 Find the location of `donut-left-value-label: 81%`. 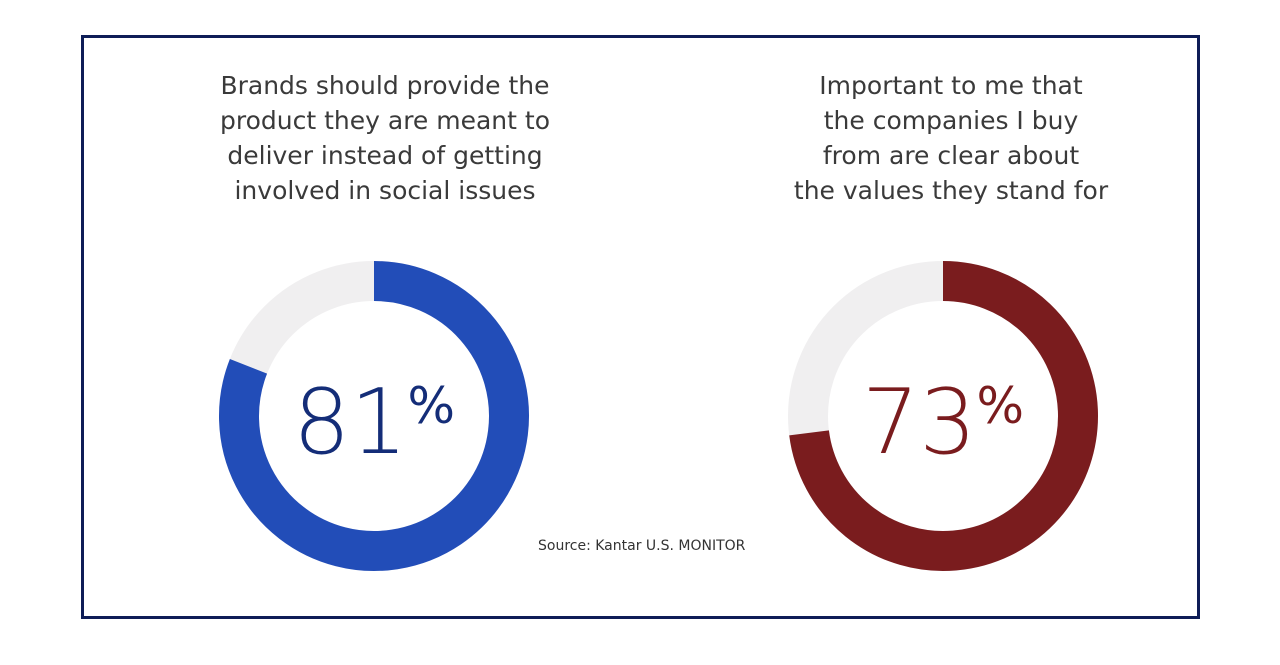

donut-left-value-label: 81% is located at coordinates (374, 422).